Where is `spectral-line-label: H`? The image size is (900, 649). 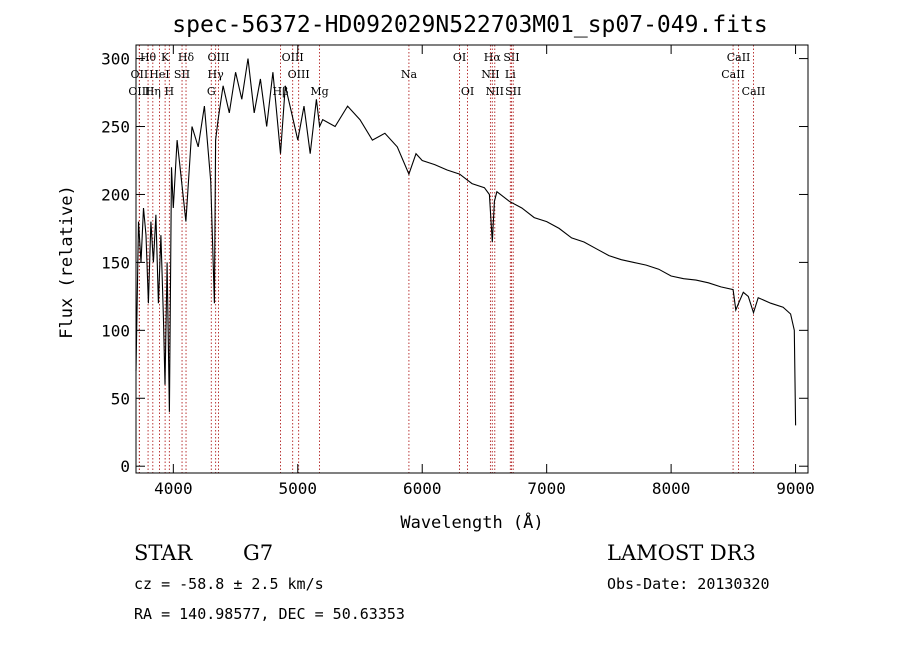 spectral-line-label: H is located at coordinates (170, 91).